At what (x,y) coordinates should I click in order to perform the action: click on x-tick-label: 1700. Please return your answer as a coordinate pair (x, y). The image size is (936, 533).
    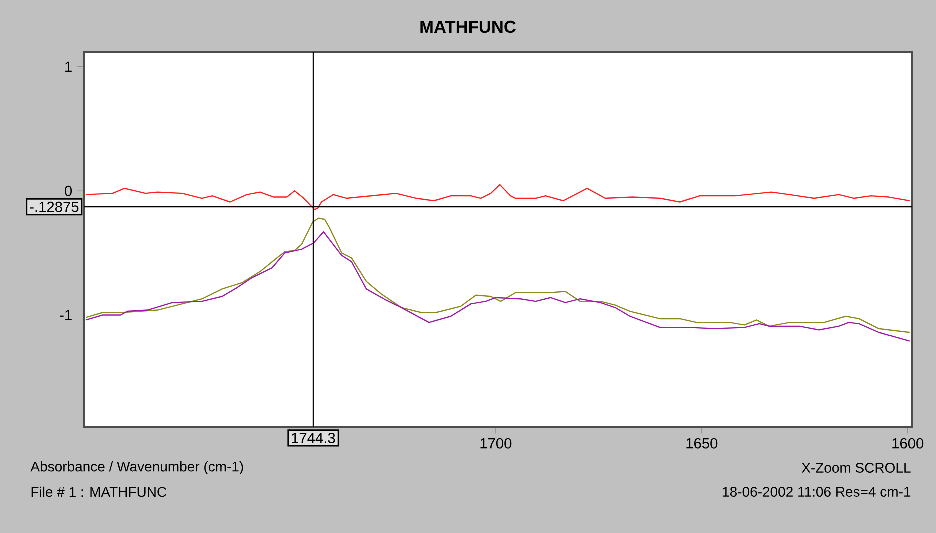
    Looking at the image, I should click on (496, 443).